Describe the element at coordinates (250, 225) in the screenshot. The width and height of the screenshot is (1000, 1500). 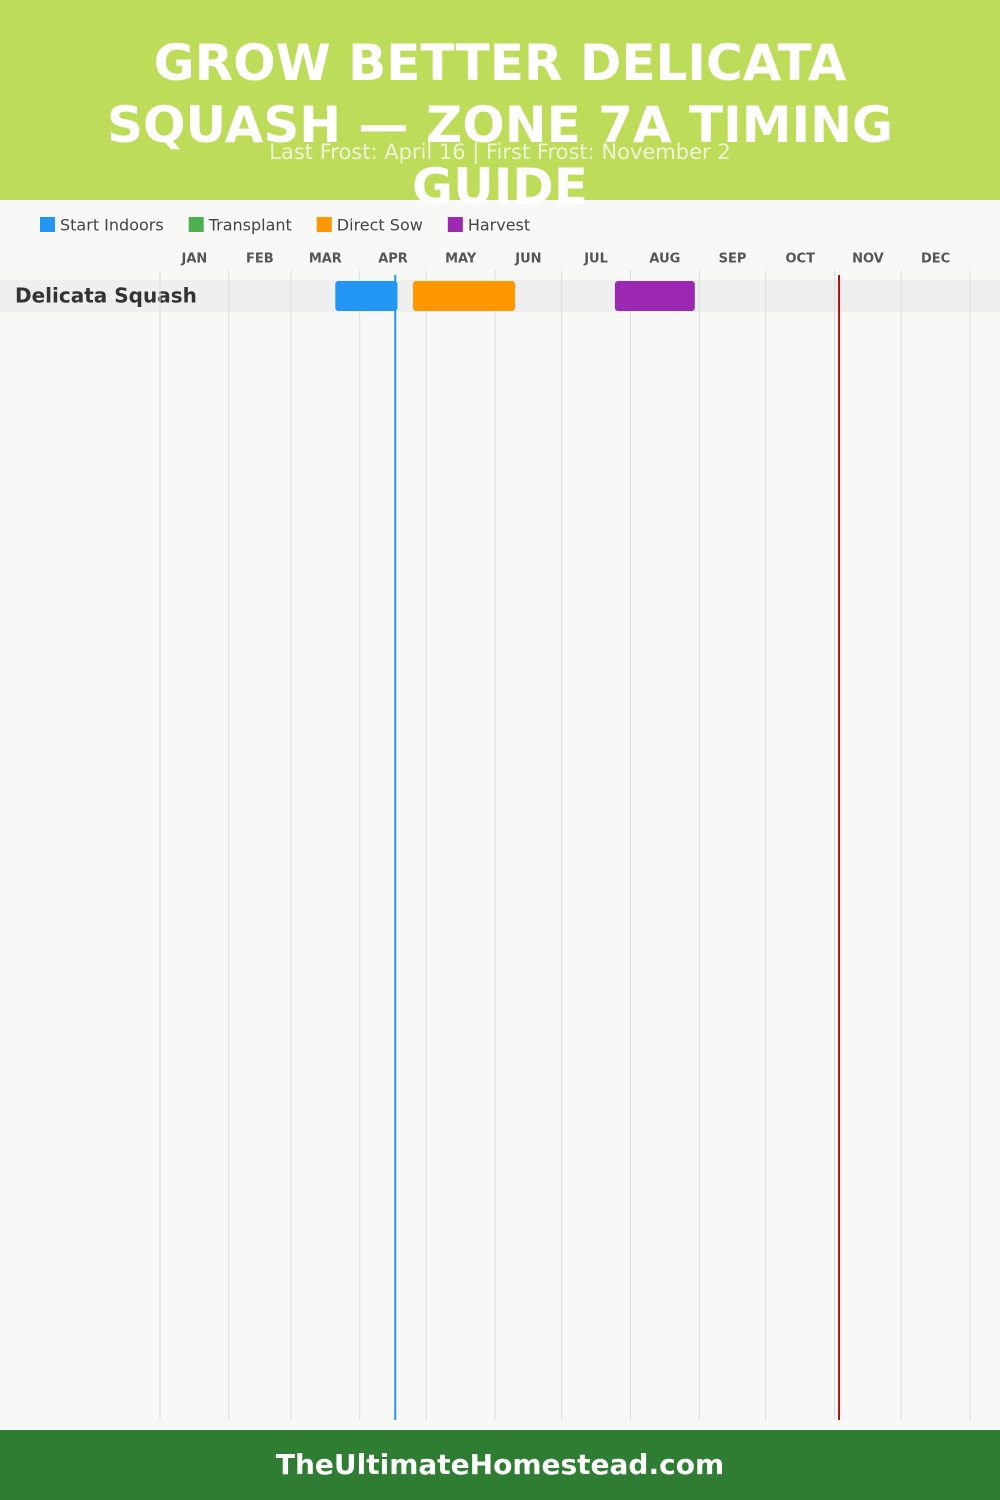
I see `legend-label: Transplant` at that location.